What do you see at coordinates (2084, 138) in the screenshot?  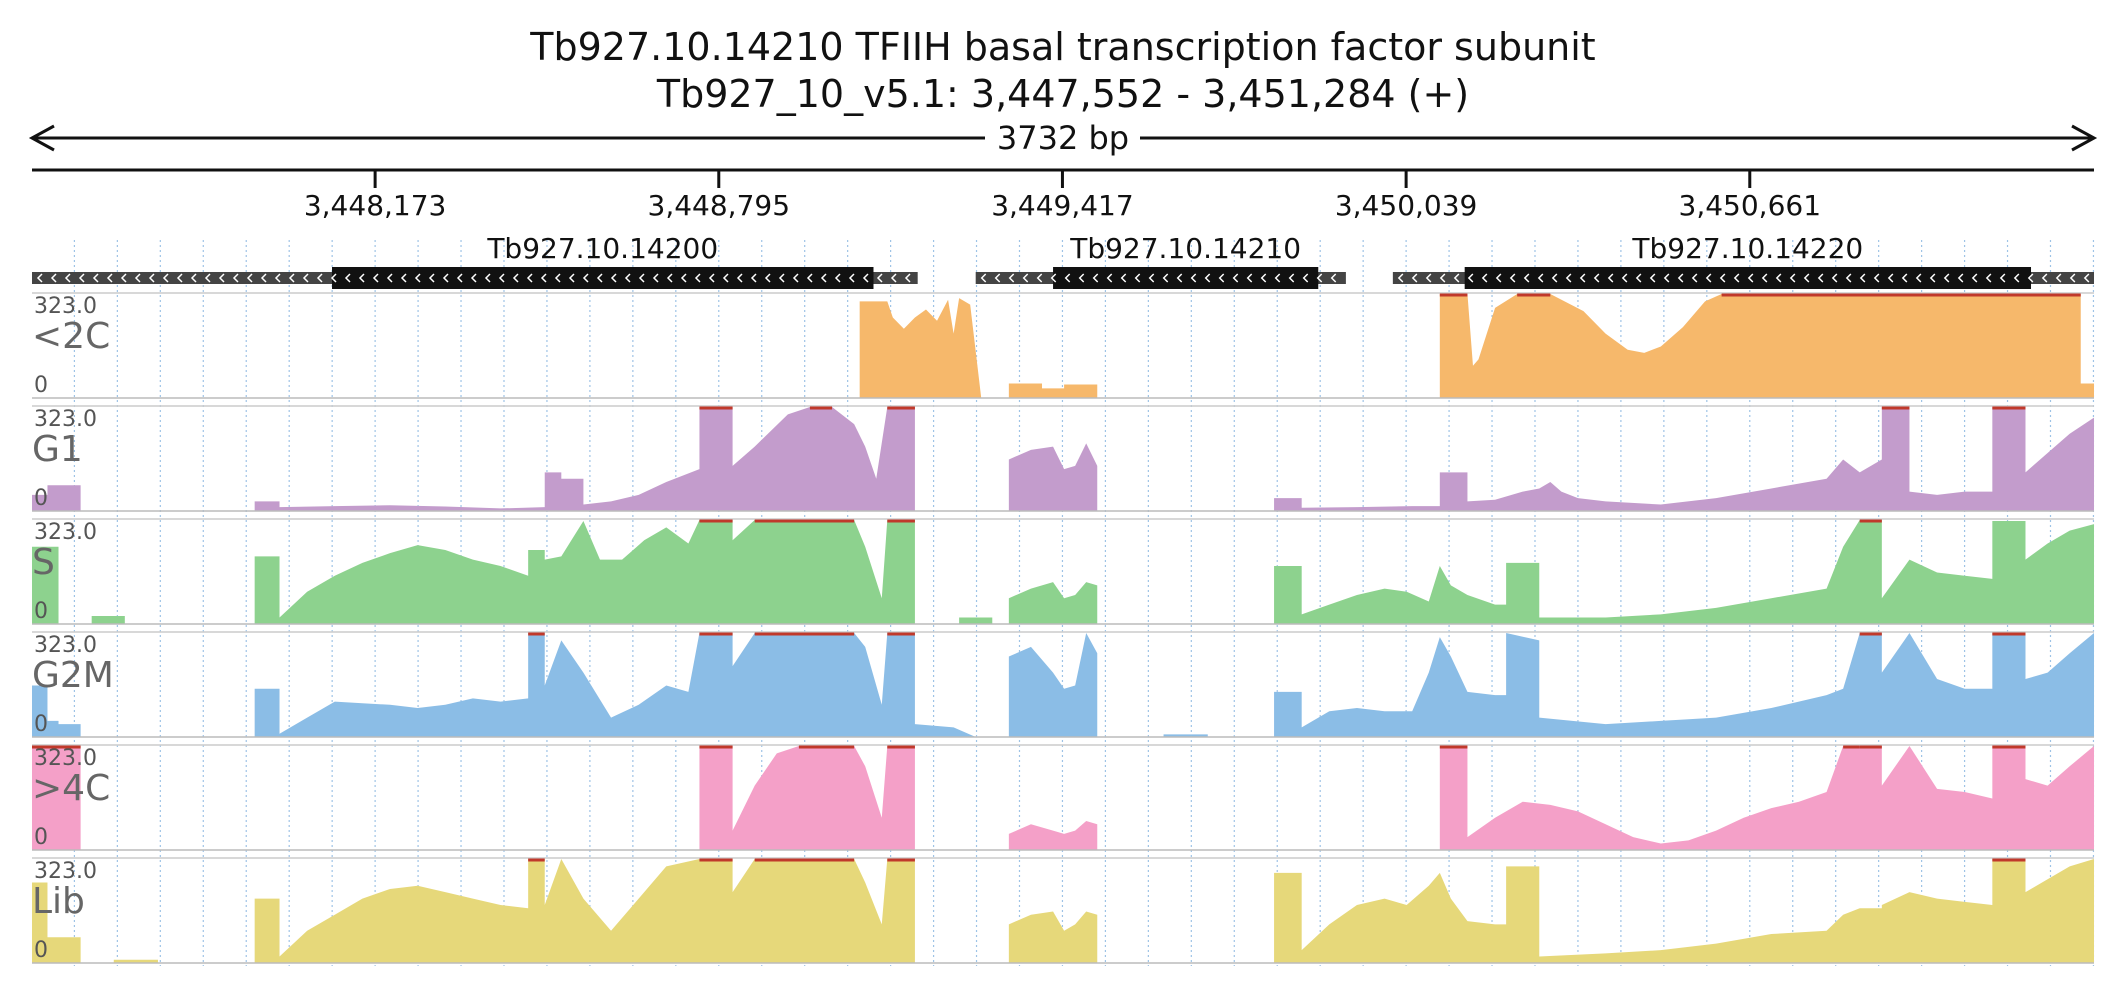 I see `span-arrow-right-head` at bounding box center [2084, 138].